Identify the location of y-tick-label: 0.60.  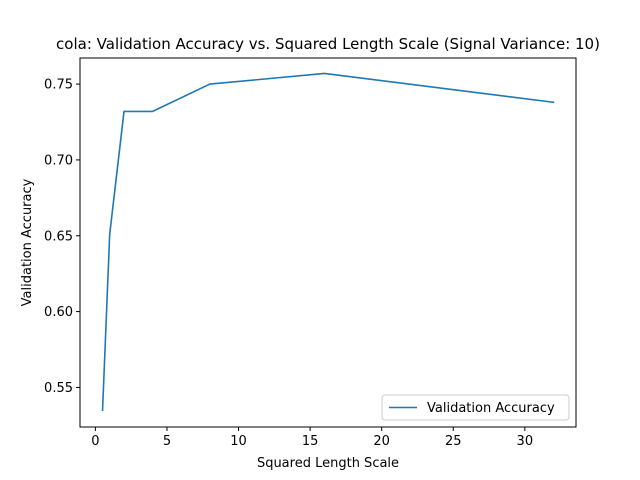
(58, 312).